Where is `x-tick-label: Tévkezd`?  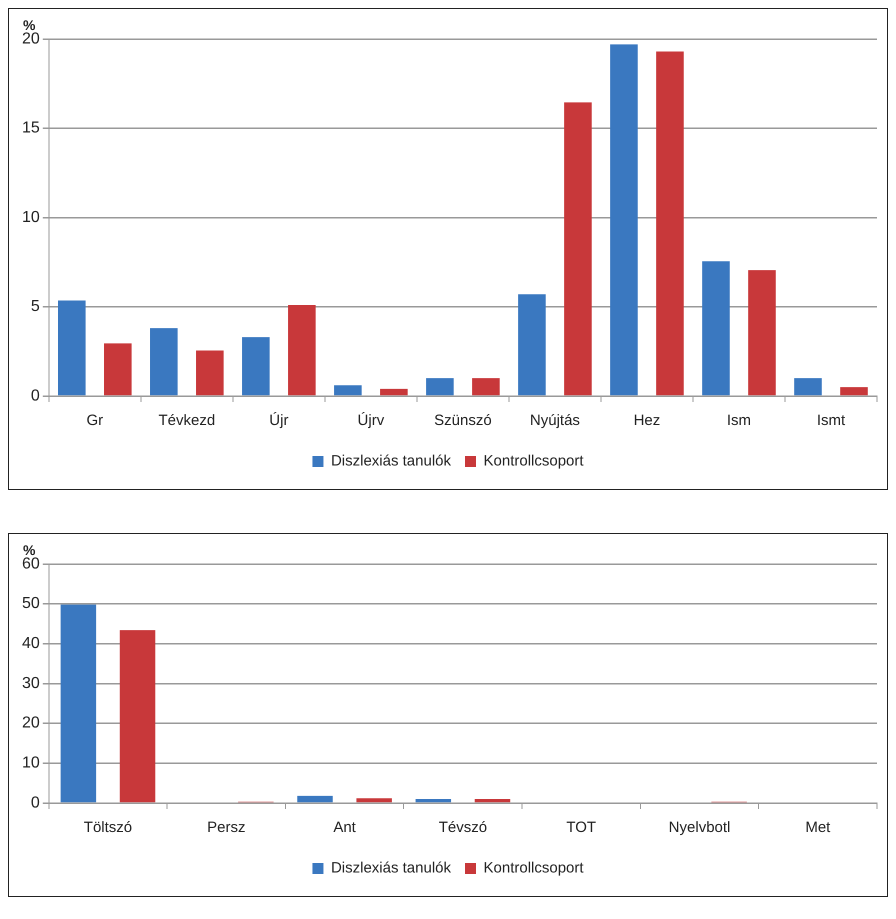
x-tick-label: Tévkezd is located at coordinates (187, 421).